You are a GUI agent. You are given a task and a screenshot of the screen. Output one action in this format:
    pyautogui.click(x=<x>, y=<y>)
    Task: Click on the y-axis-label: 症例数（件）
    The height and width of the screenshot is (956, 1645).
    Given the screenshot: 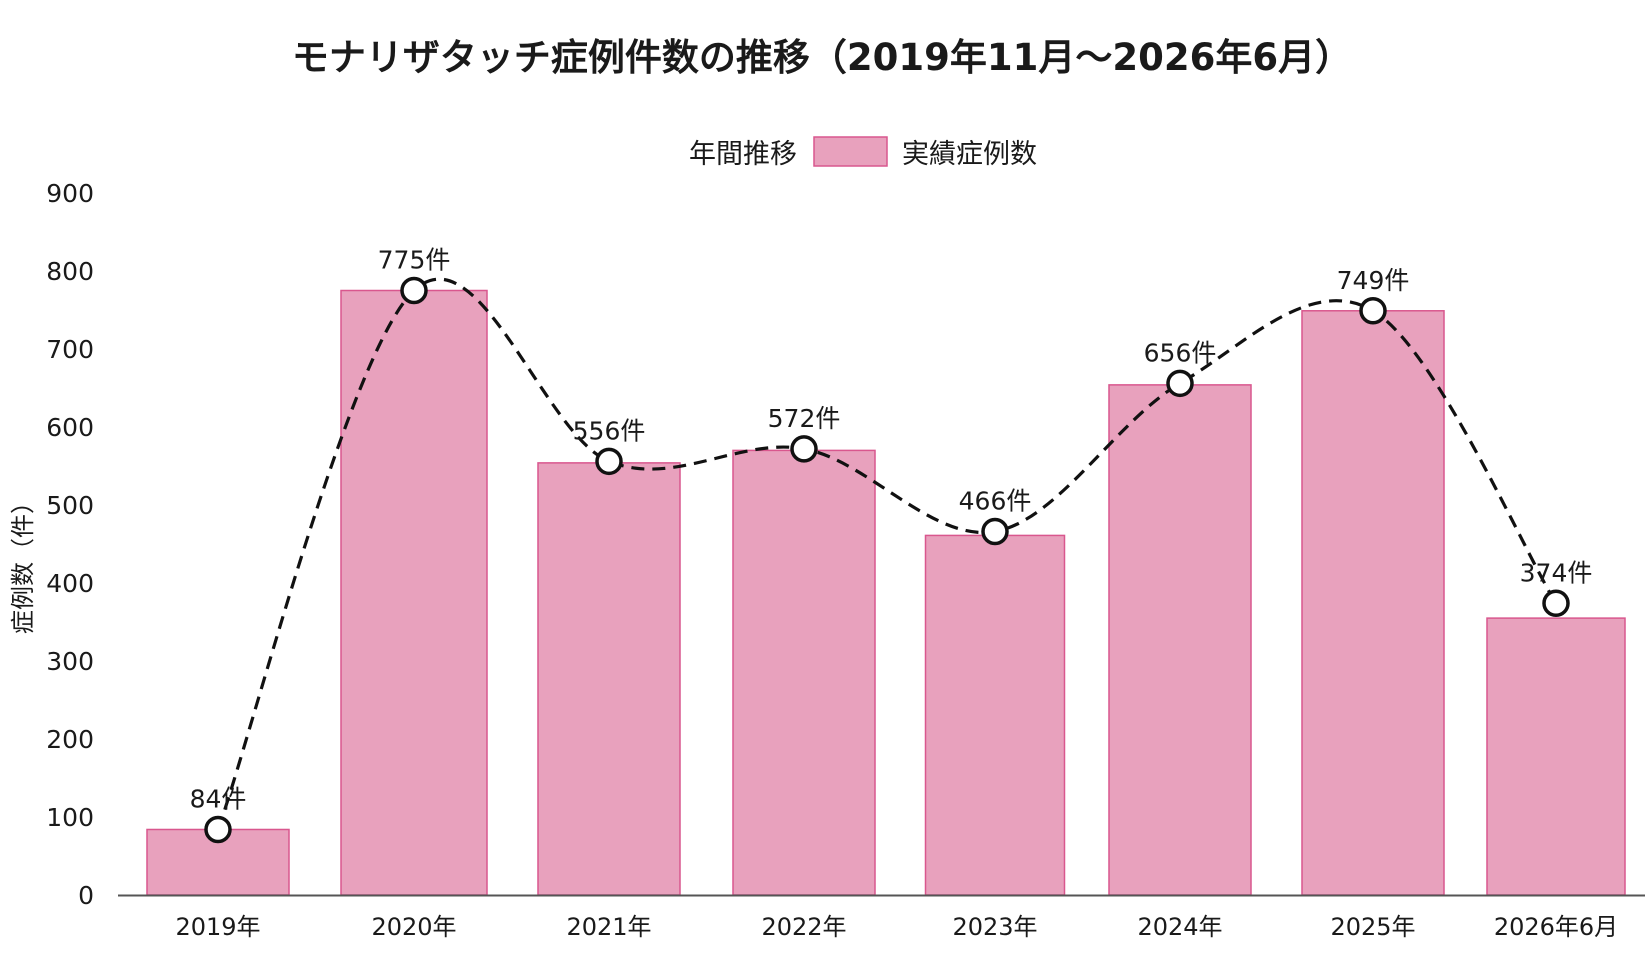 What is the action you would take?
    pyautogui.click(x=23, y=562)
    